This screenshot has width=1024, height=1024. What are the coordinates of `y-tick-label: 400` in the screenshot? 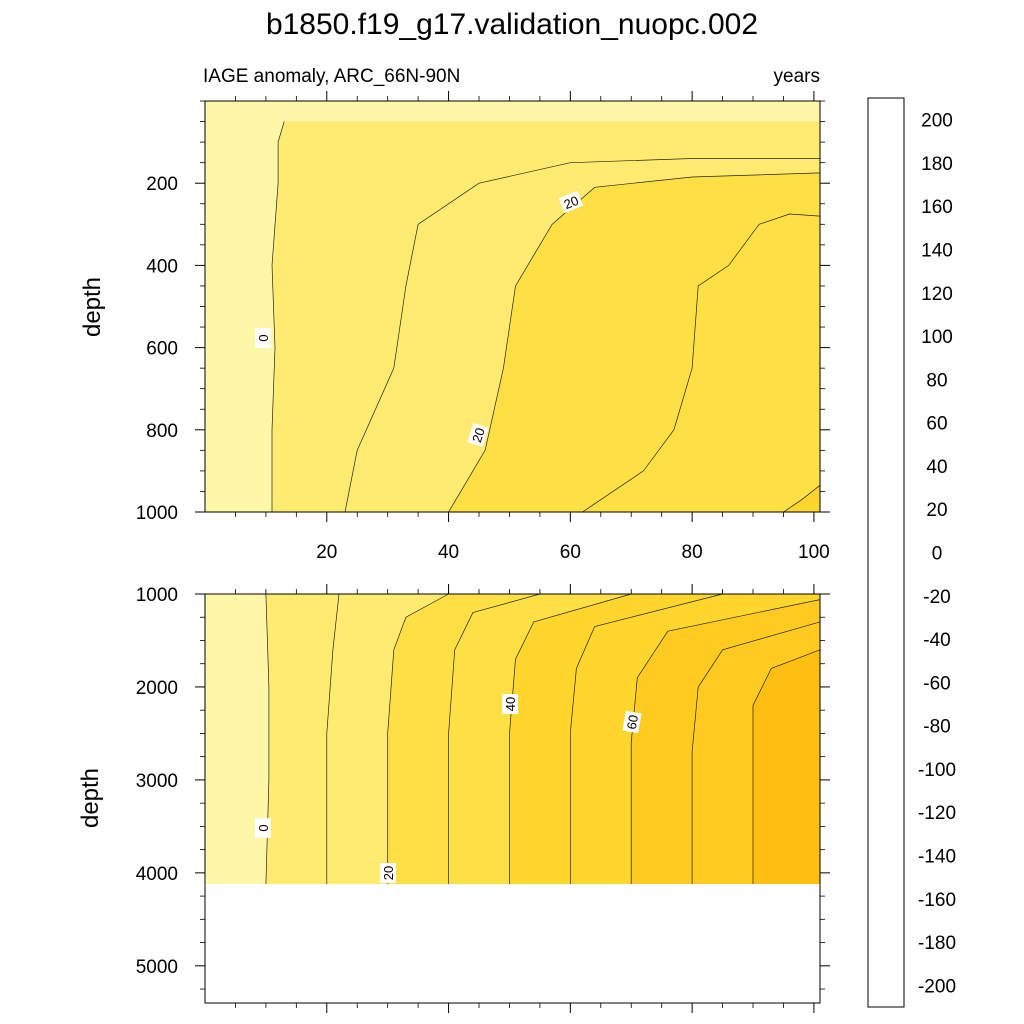 It's located at (162, 266).